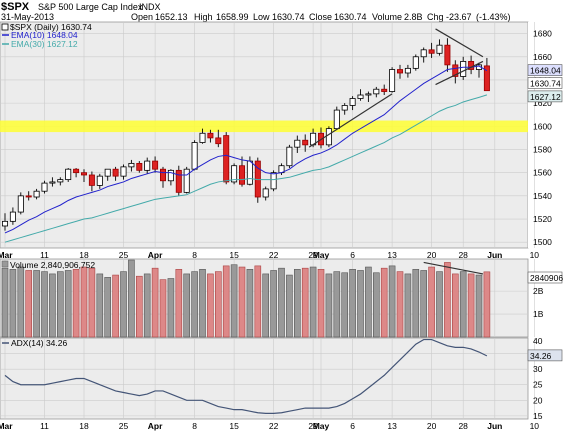 The height and width of the screenshot is (436, 564). What do you see at coordinates (542, 173) in the screenshot?
I see `price-tick-label: 1560` at bounding box center [542, 173].